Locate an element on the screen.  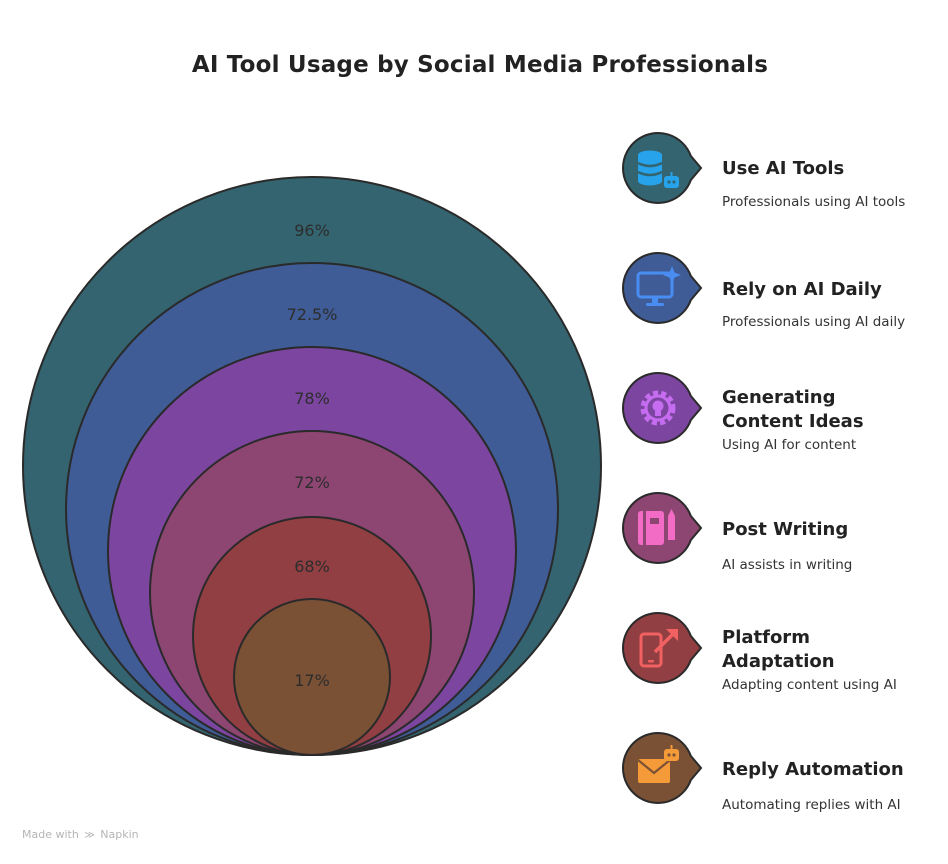
item-2-title: Rely on AI Daily is located at coordinates (802, 289).